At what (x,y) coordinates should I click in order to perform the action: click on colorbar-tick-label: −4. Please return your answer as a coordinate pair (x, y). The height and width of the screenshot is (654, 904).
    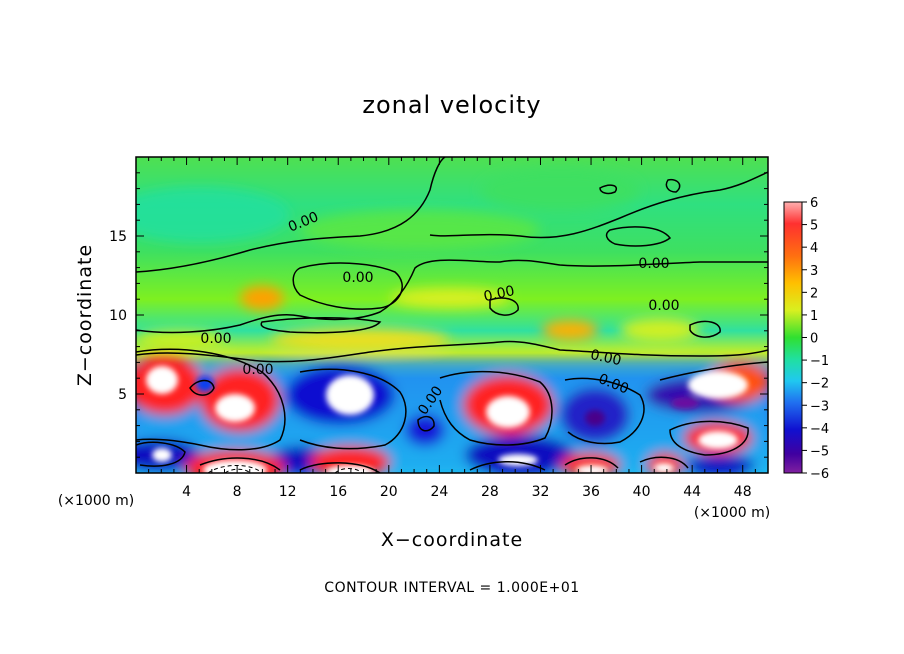
    Looking at the image, I should click on (819, 429).